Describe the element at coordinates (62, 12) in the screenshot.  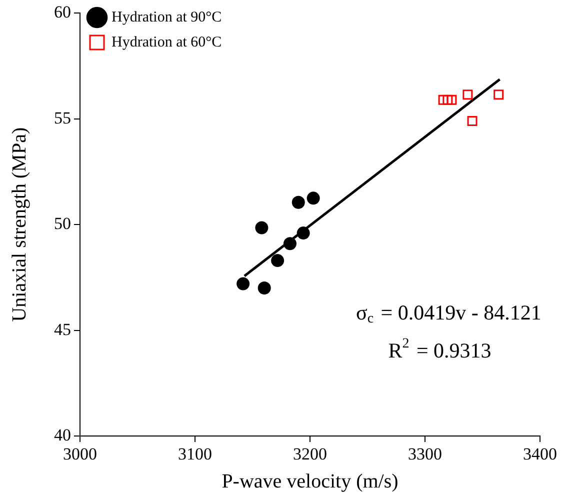
I see `y-tick-label: 60` at that location.